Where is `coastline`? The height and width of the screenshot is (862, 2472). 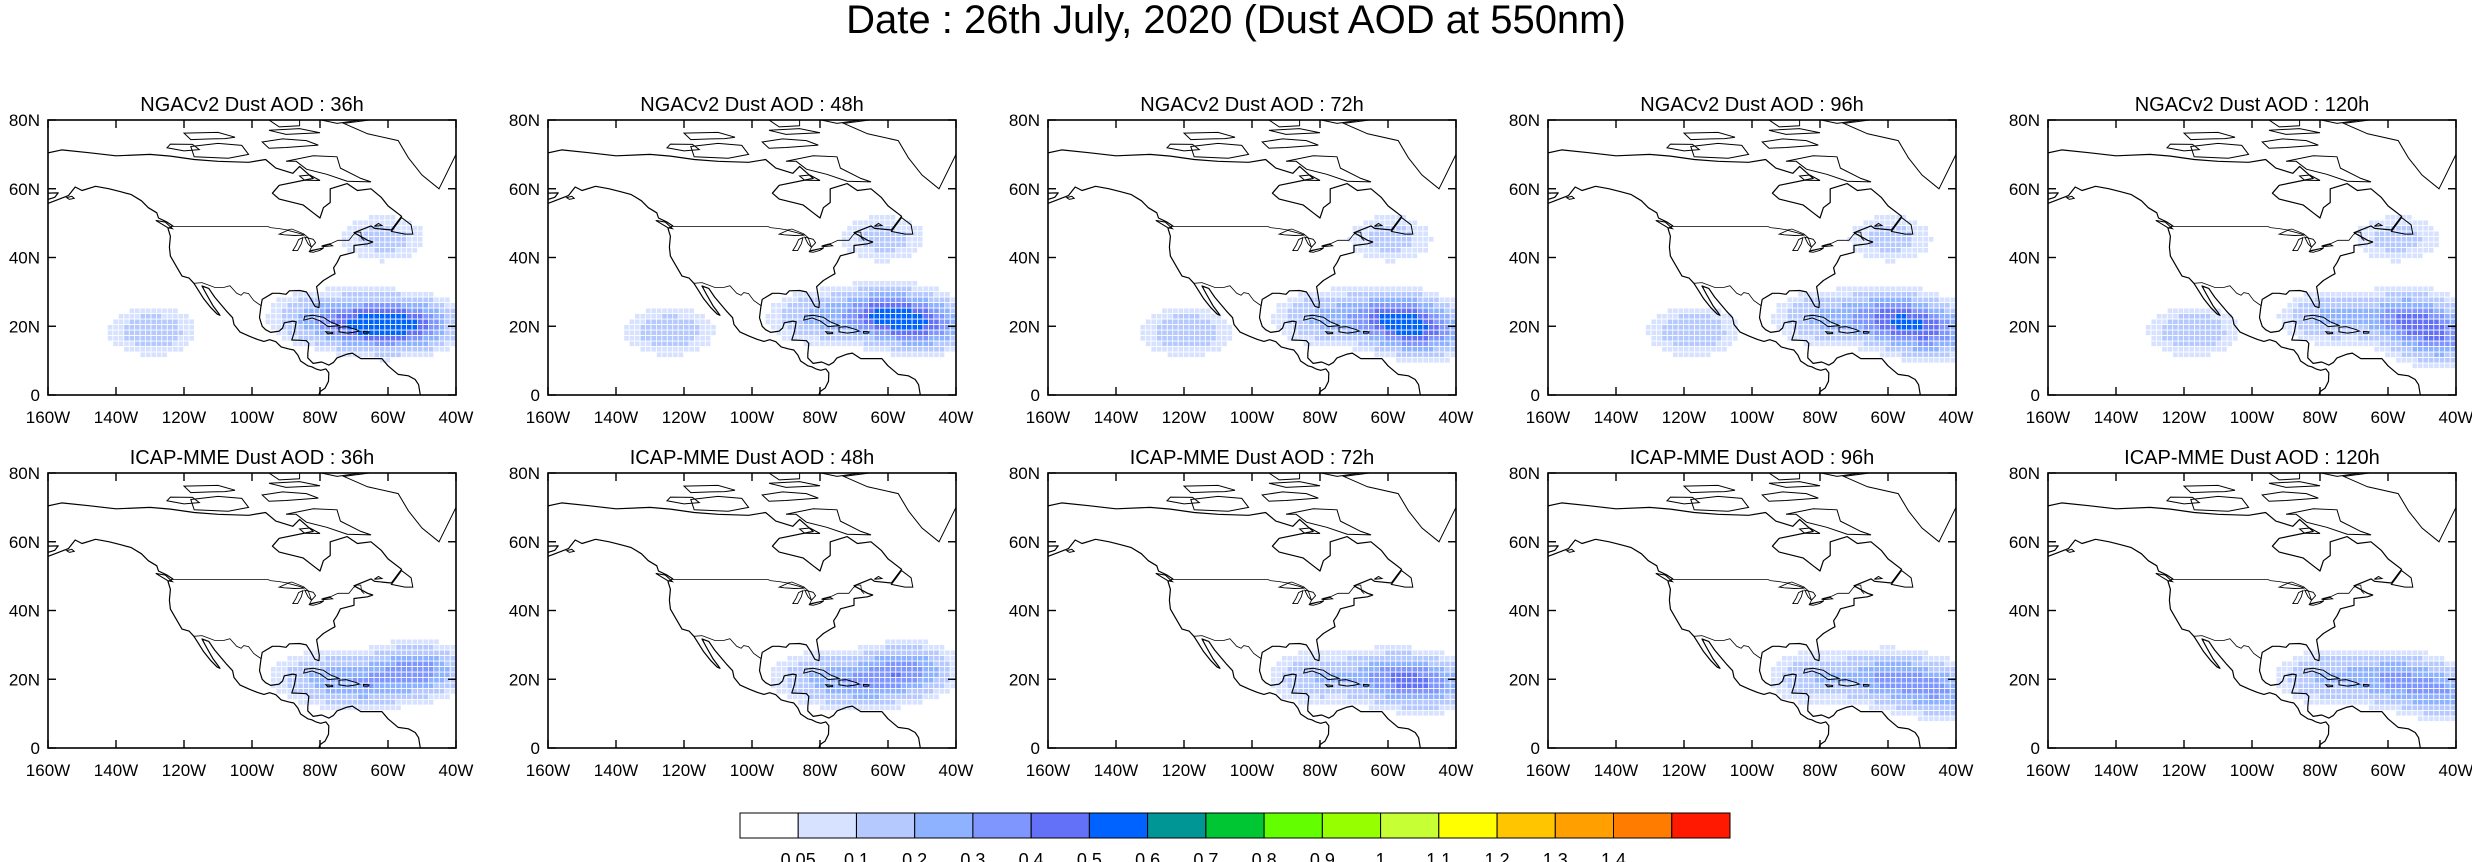 coastline is located at coordinates (1236, 272).